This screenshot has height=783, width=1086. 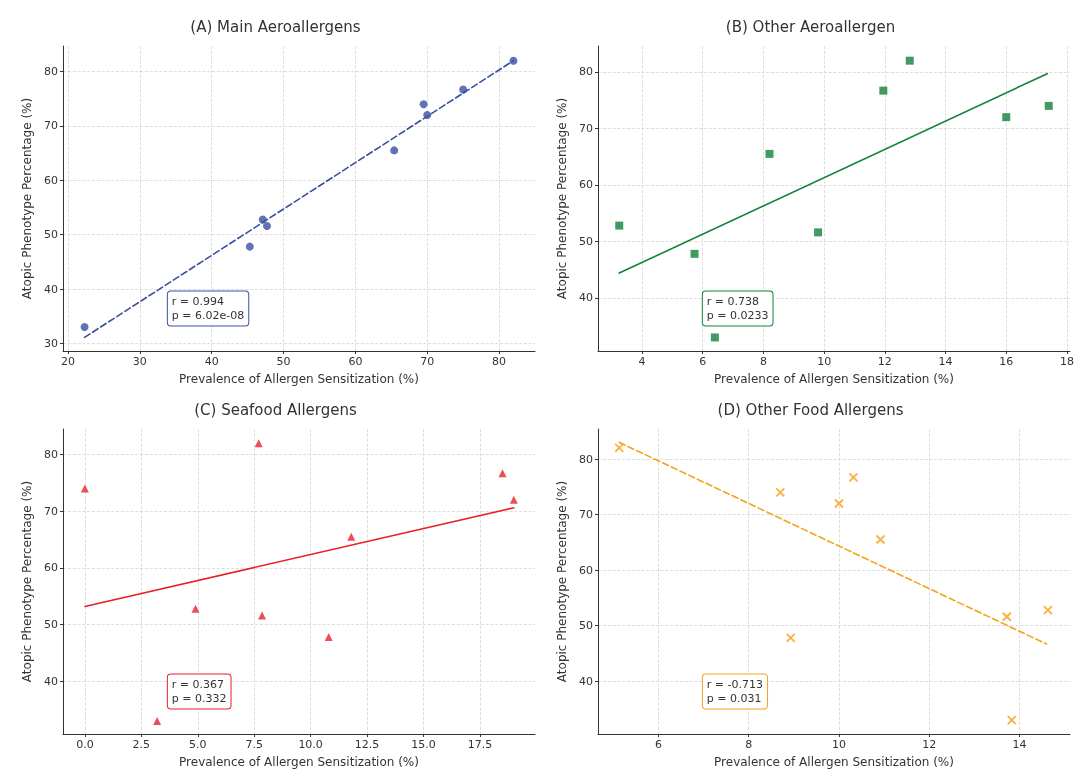 What do you see at coordinates (198, 744) in the screenshot?
I see `x-tick-label: 5.0` at bounding box center [198, 744].